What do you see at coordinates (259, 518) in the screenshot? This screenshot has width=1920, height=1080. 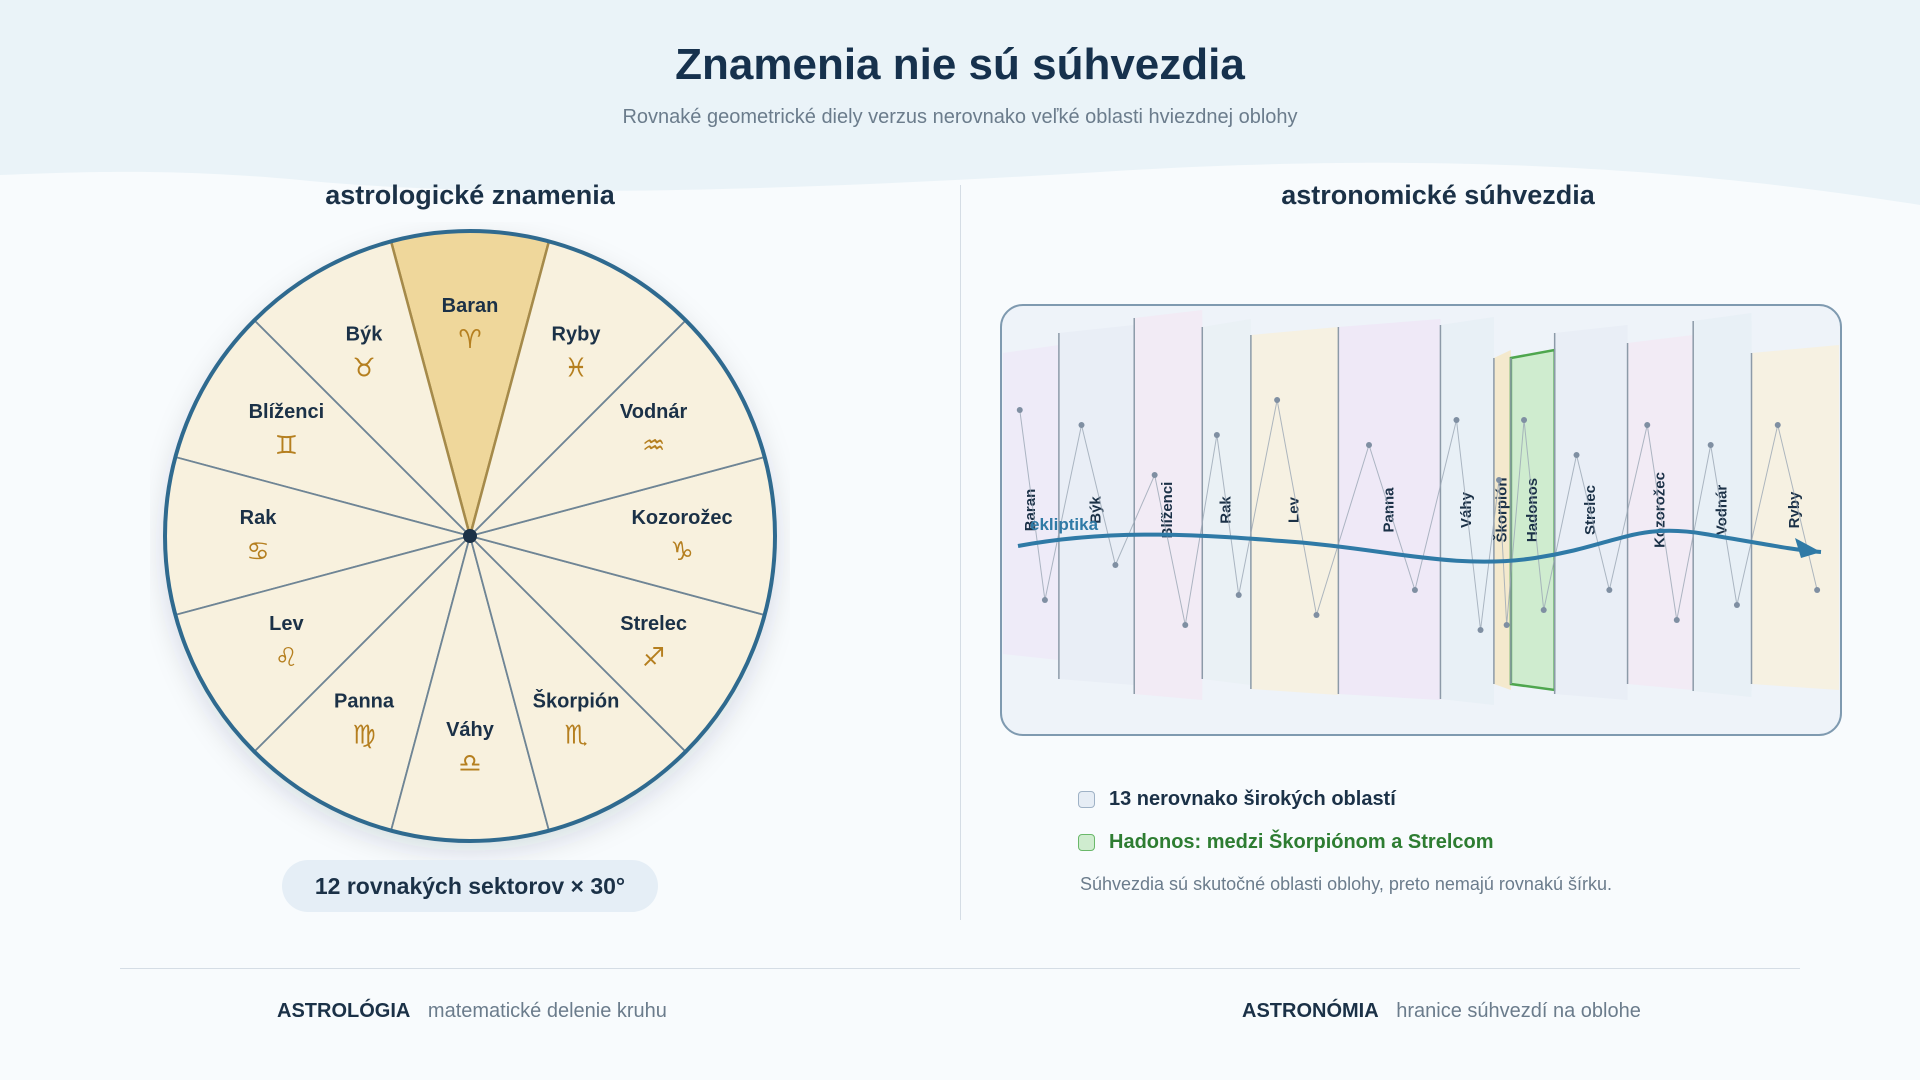 I see `sign-label-rak: Rak` at bounding box center [259, 518].